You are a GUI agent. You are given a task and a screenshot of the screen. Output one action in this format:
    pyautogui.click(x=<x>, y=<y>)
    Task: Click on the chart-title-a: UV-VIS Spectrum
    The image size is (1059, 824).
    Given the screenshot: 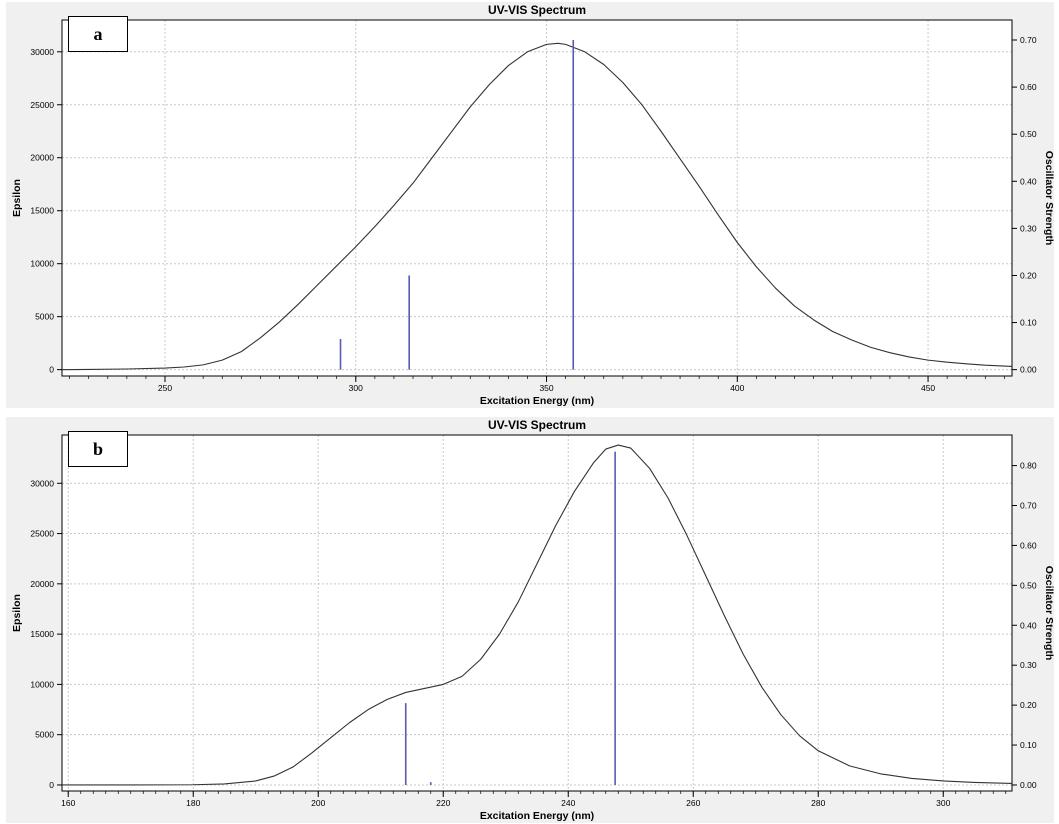 What is the action you would take?
    pyautogui.click(x=537, y=10)
    